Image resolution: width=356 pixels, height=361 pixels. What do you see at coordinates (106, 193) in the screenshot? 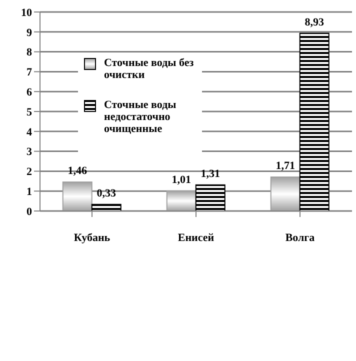
I see `data-label: 0,33` at bounding box center [106, 193].